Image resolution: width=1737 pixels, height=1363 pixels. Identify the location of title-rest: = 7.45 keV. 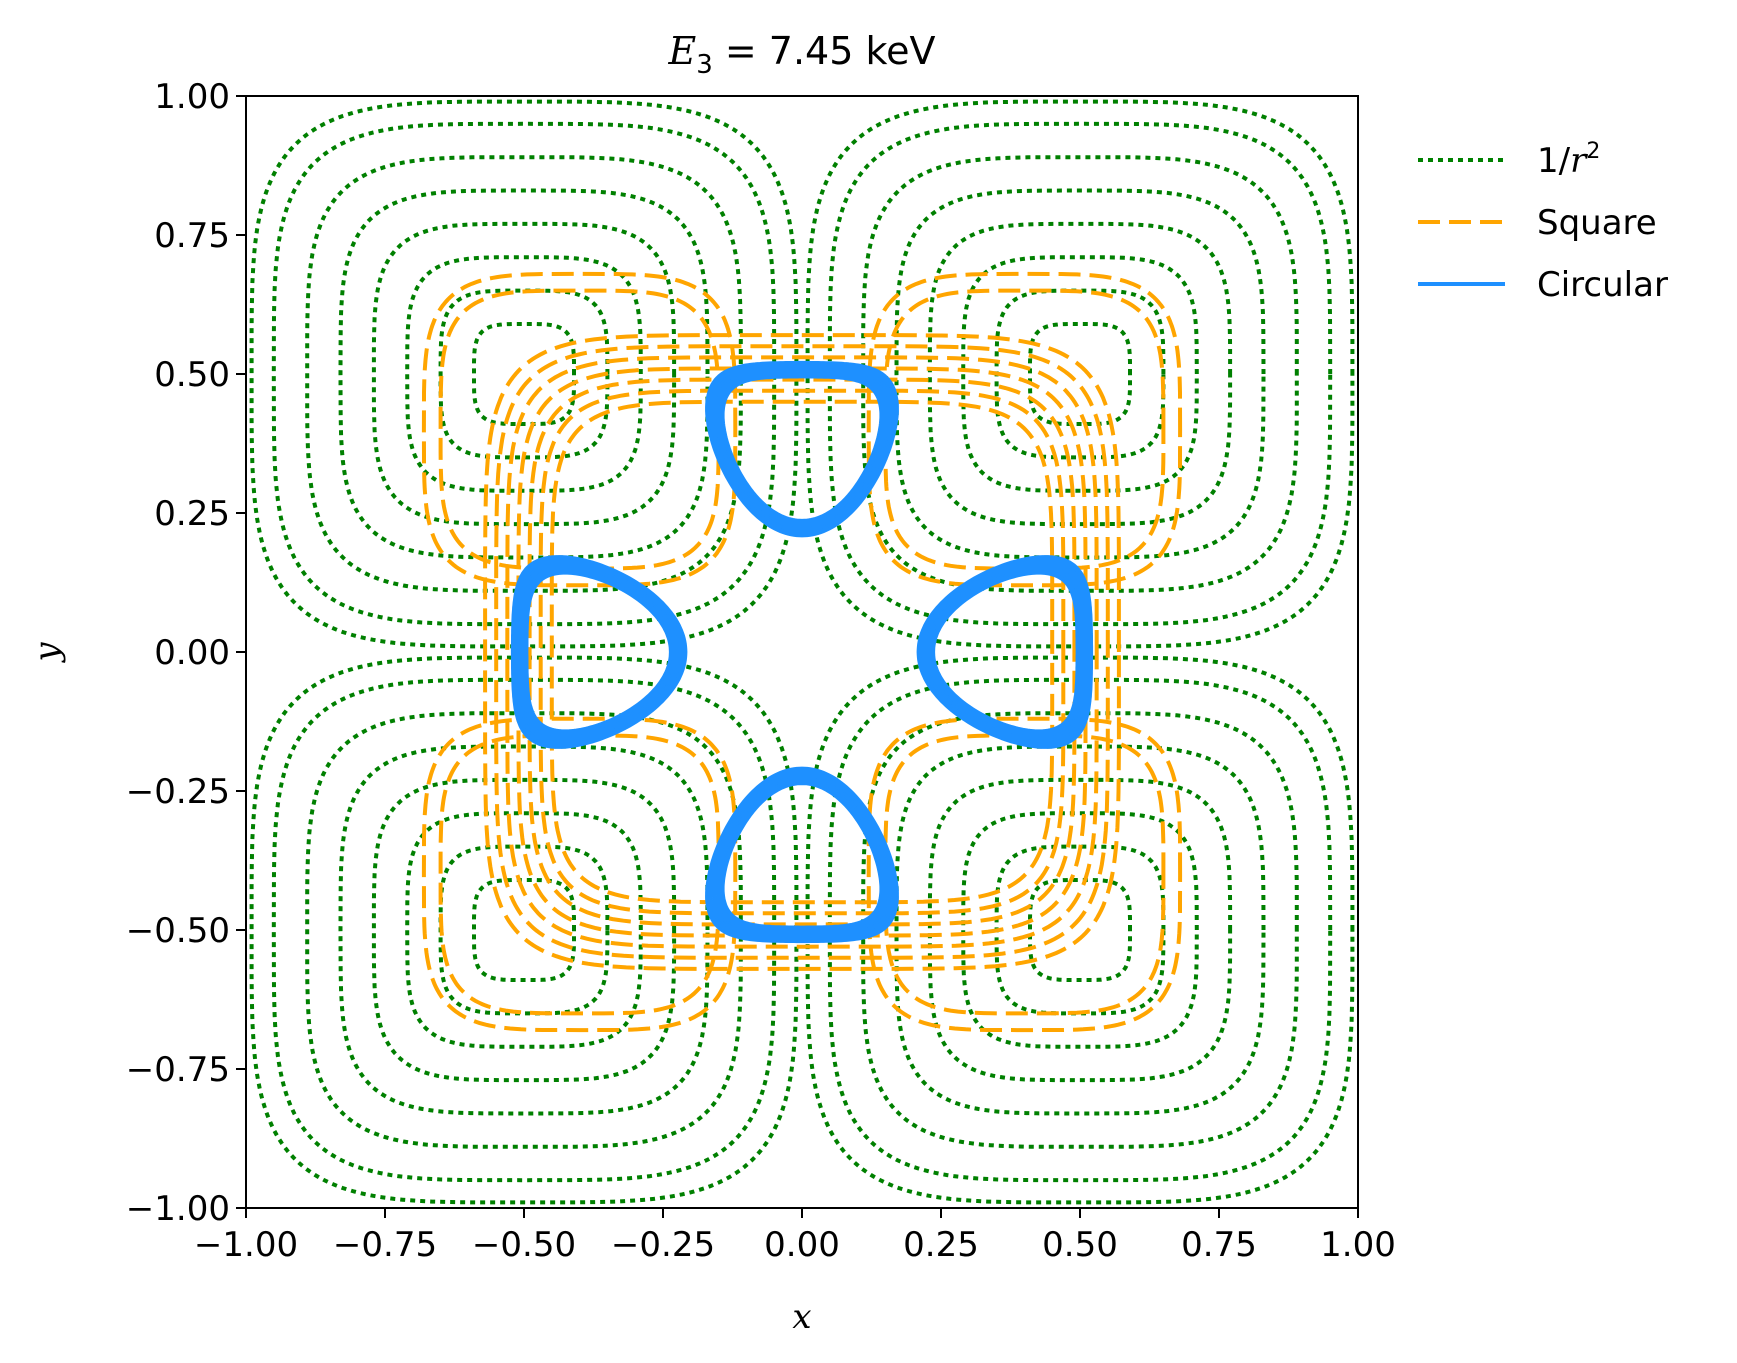
(824, 51).